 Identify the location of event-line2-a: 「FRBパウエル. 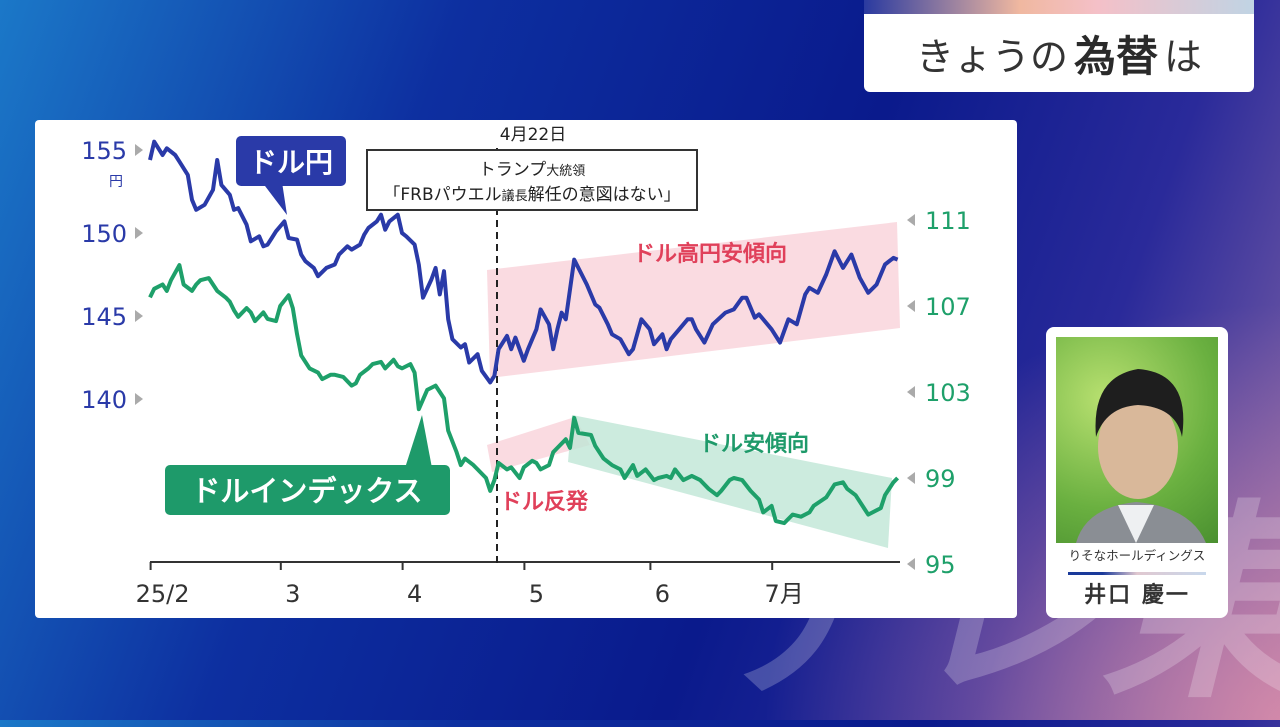
(442, 195).